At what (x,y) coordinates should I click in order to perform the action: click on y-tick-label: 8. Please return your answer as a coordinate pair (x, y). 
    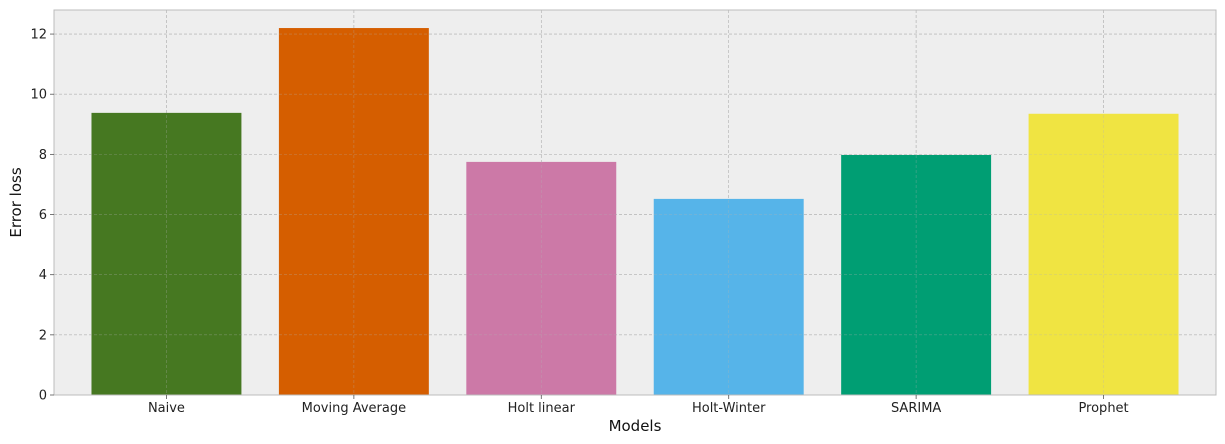
    Looking at the image, I should click on (43, 155).